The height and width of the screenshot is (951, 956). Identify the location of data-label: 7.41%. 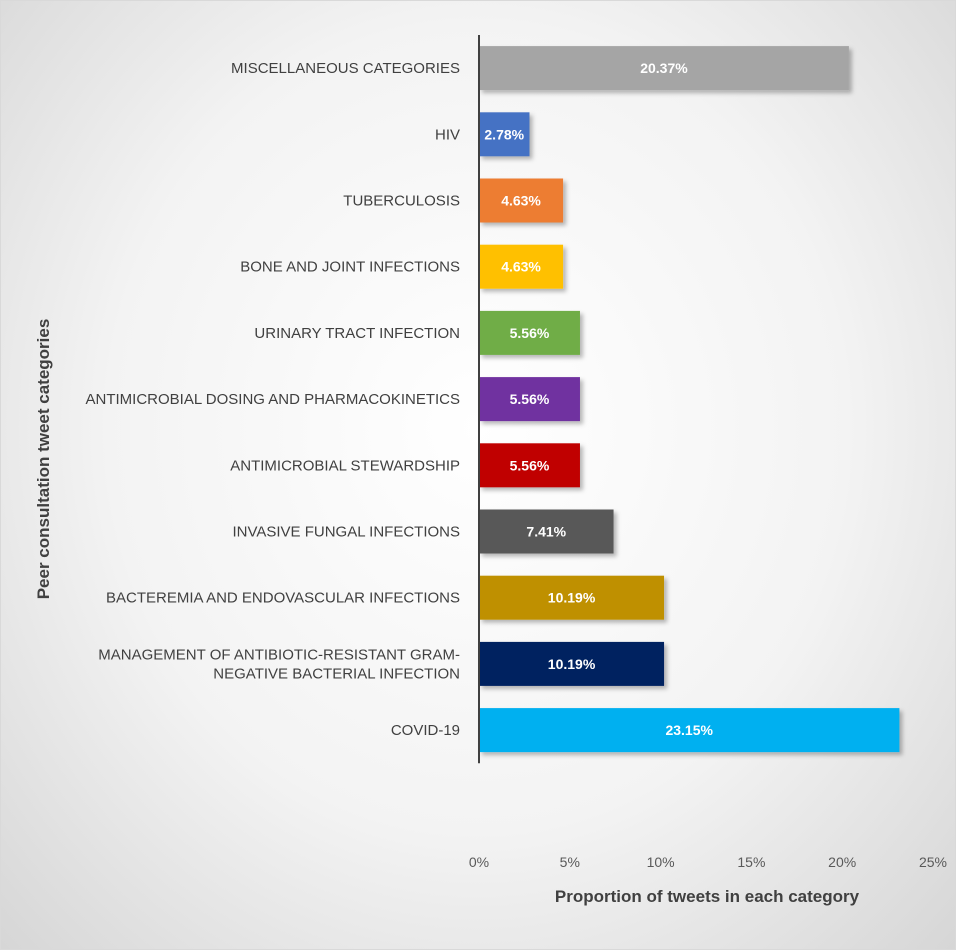
(546, 532).